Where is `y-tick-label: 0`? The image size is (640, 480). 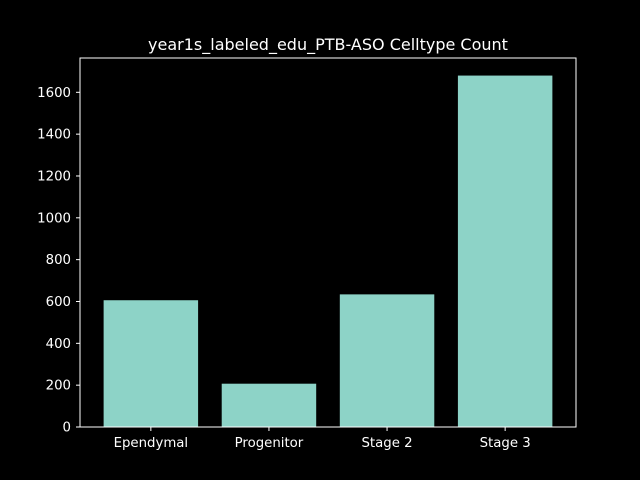 y-tick-label: 0 is located at coordinates (67, 428).